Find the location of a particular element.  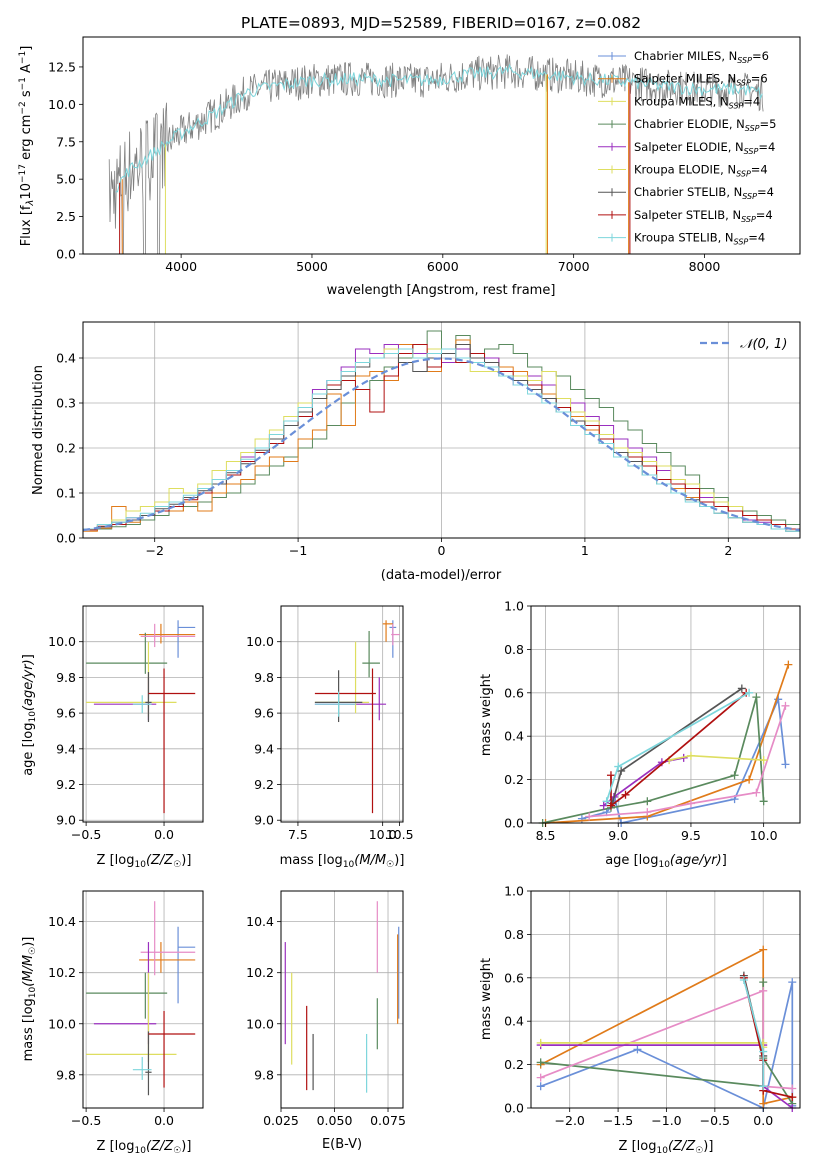

y-tick-label: 5.0 is located at coordinates (66, 179).